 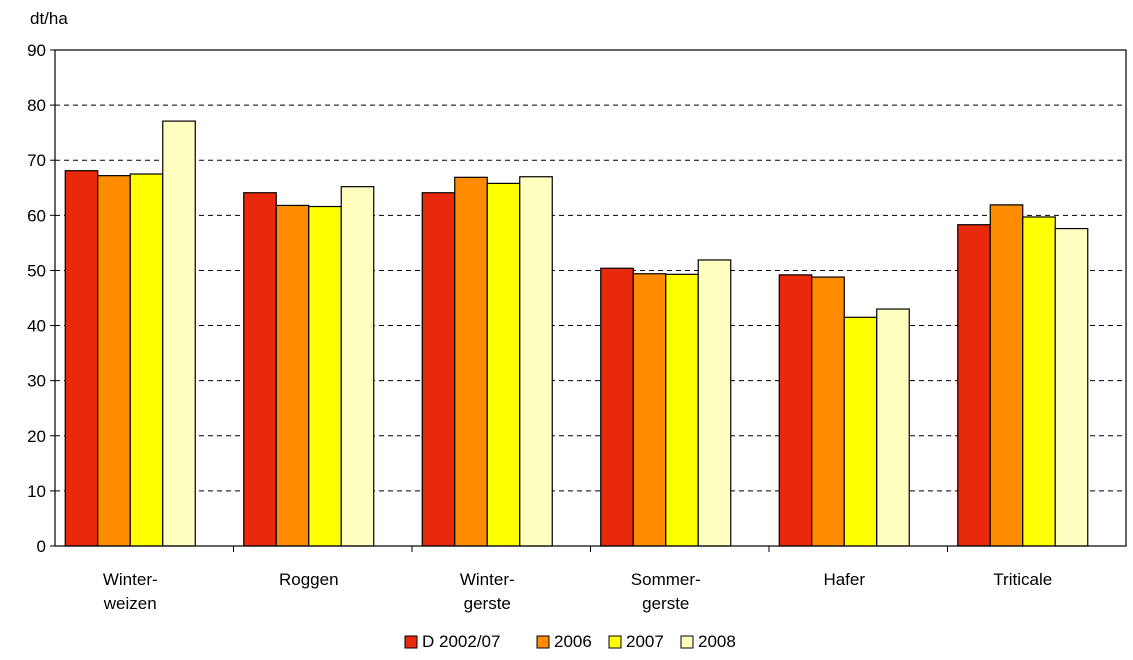 I want to click on y-tick-label: 70, so click(x=36, y=160).